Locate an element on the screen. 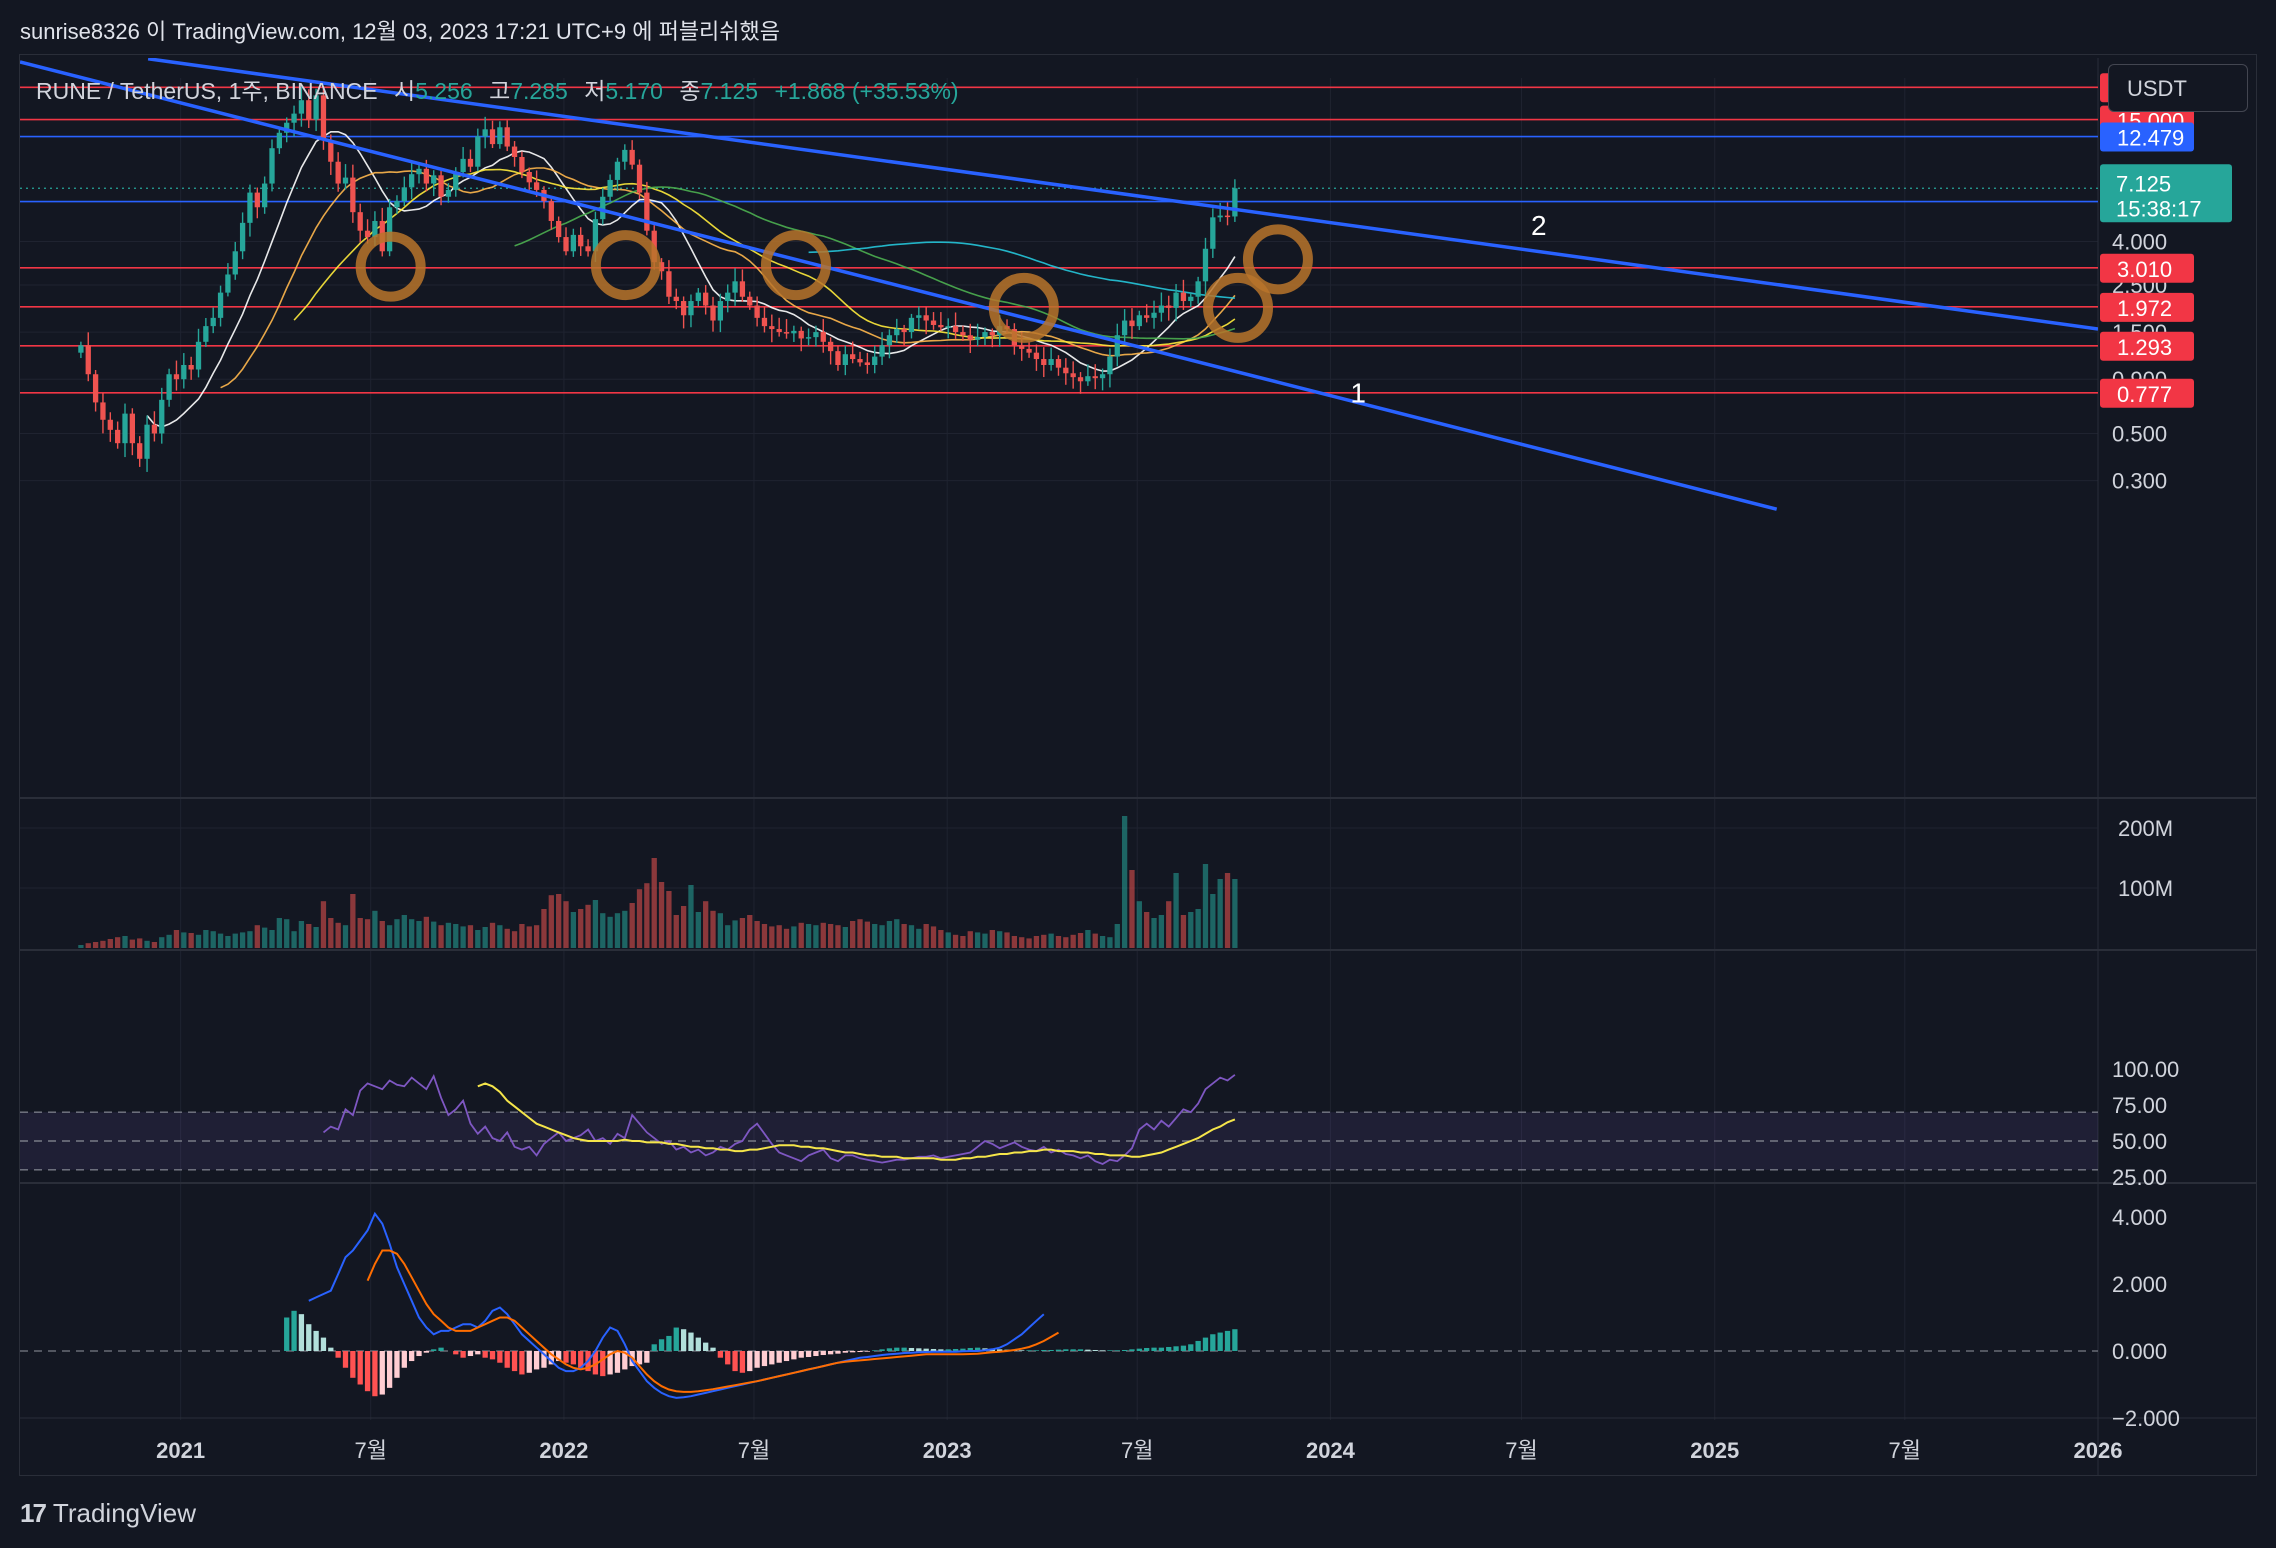 The height and width of the screenshot is (1548, 2276). currency-button: USDT is located at coordinates (2178, 88).